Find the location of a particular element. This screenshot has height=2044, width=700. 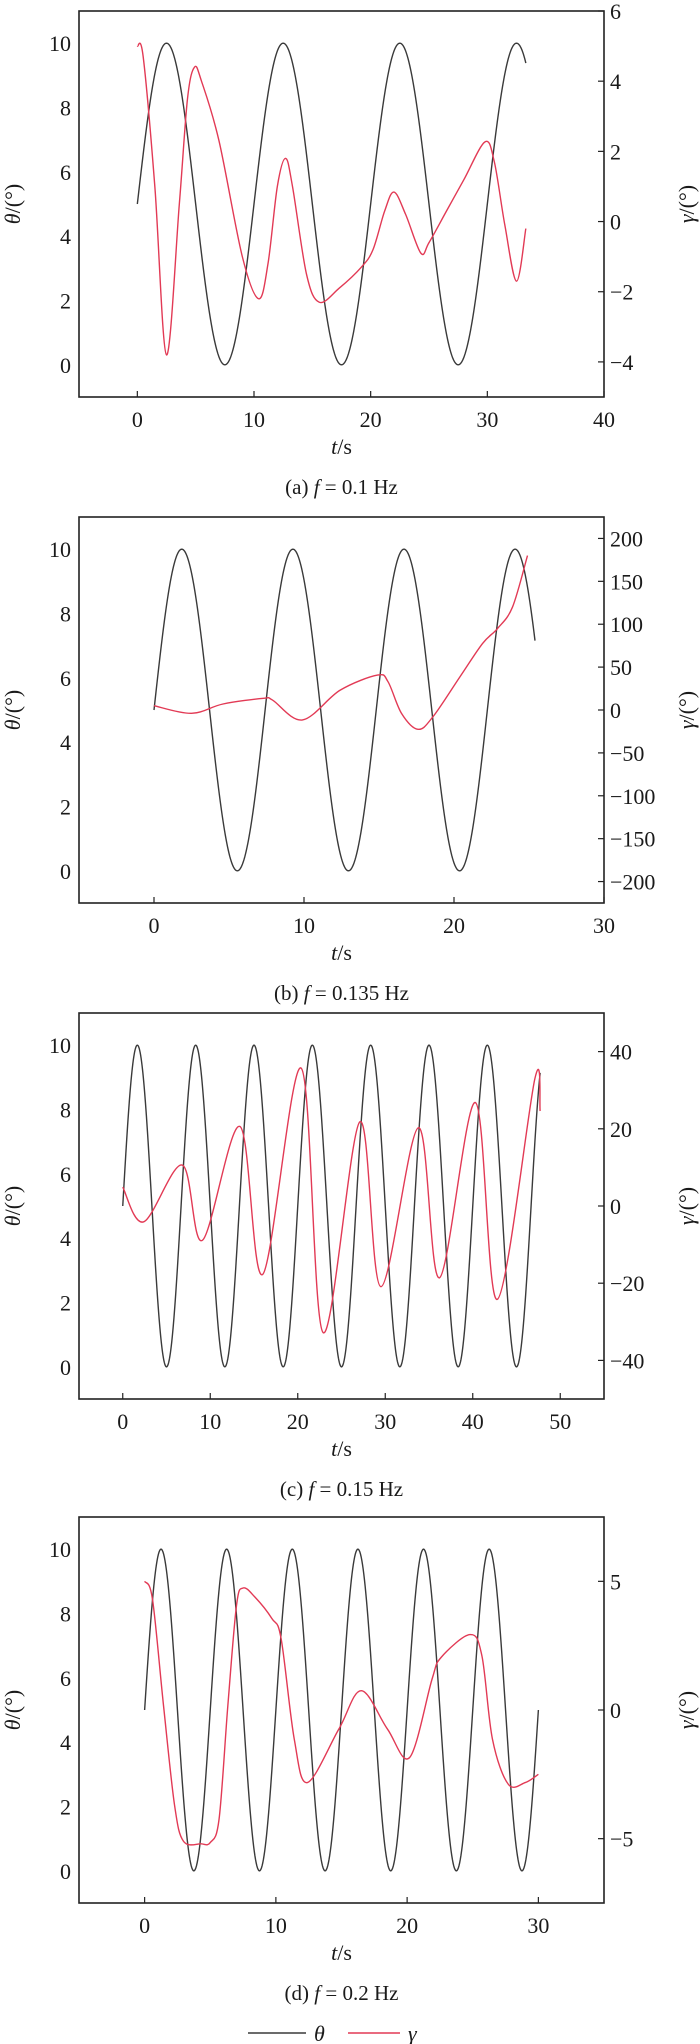

y-right-tick-value: 20 is located at coordinates (621, 1129).